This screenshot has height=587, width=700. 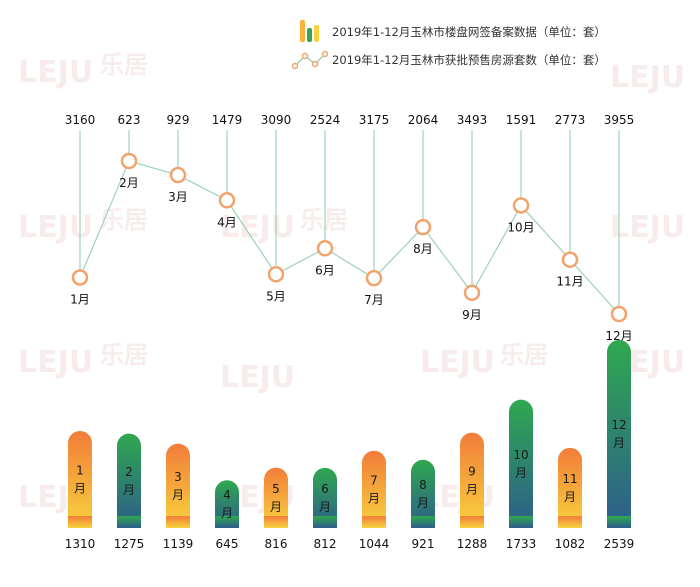 I want to click on line-value-label: 3160, so click(x=80, y=120).